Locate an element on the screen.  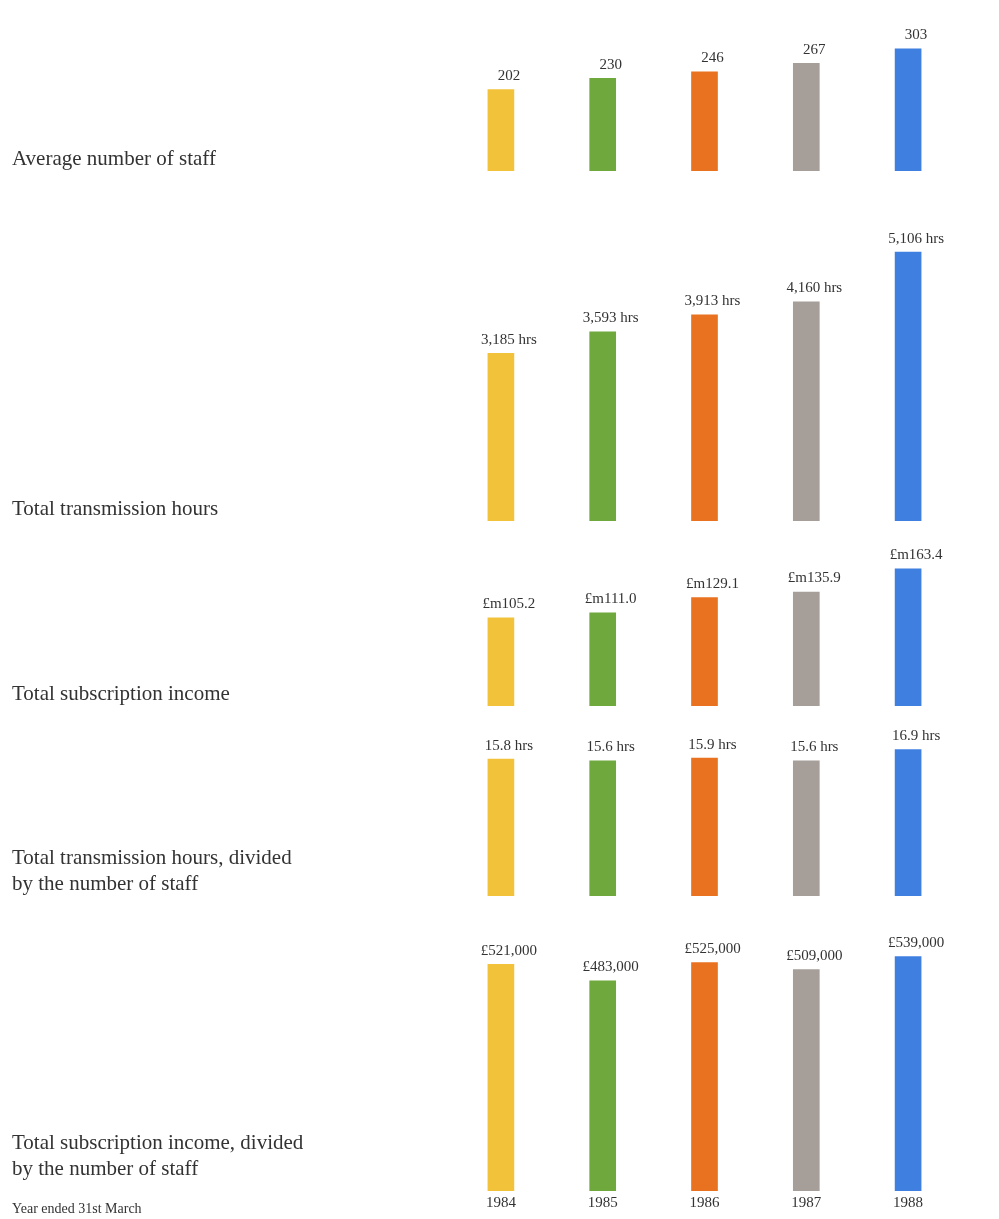
data-label: 246 is located at coordinates (713, 57).